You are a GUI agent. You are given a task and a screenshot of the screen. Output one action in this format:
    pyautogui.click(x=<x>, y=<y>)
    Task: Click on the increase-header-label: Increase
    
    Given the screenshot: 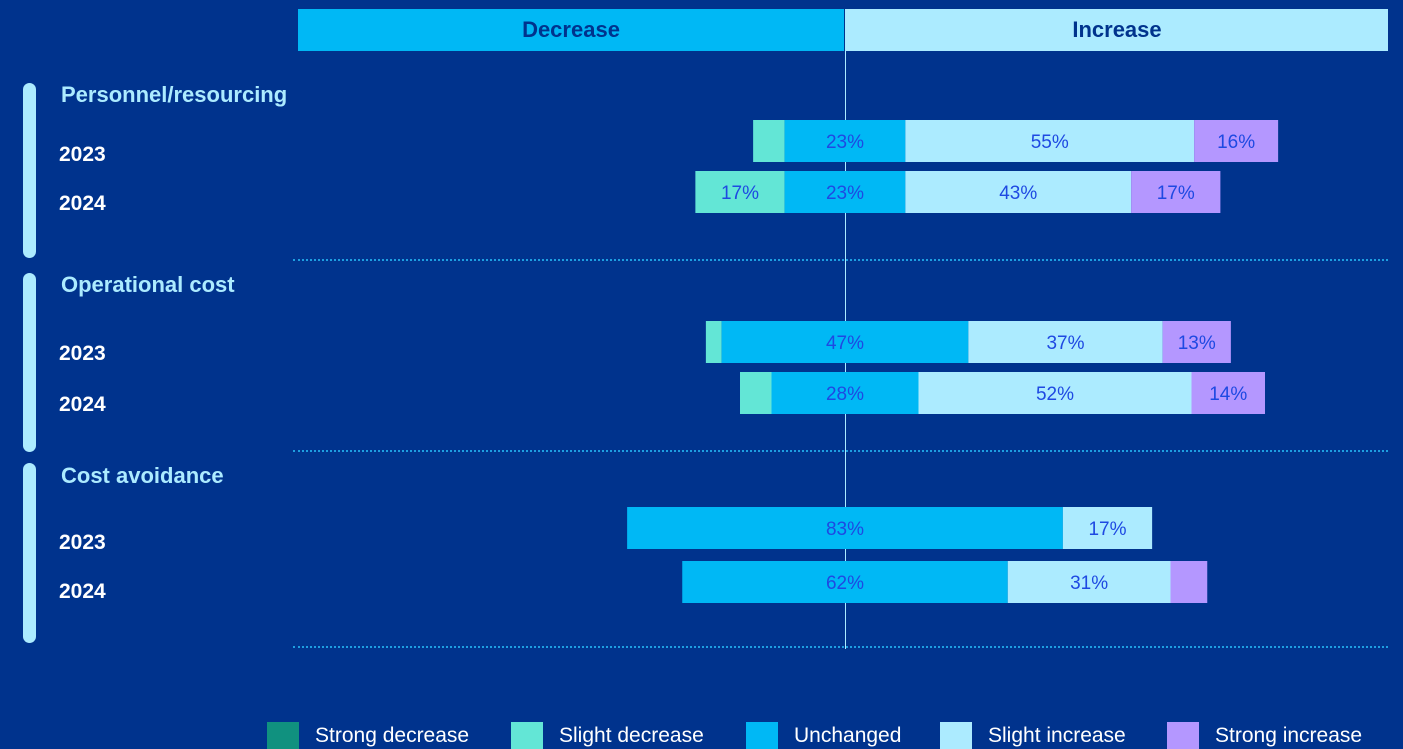 What is the action you would take?
    pyautogui.click(x=1117, y=29)
    